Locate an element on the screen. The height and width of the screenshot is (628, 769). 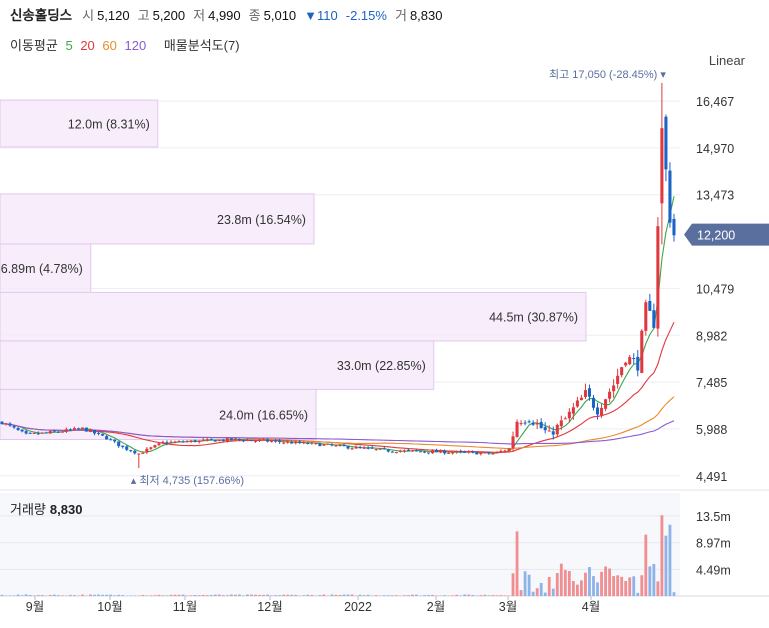
low-value: 4,990 is located at coordinates (224, 15).